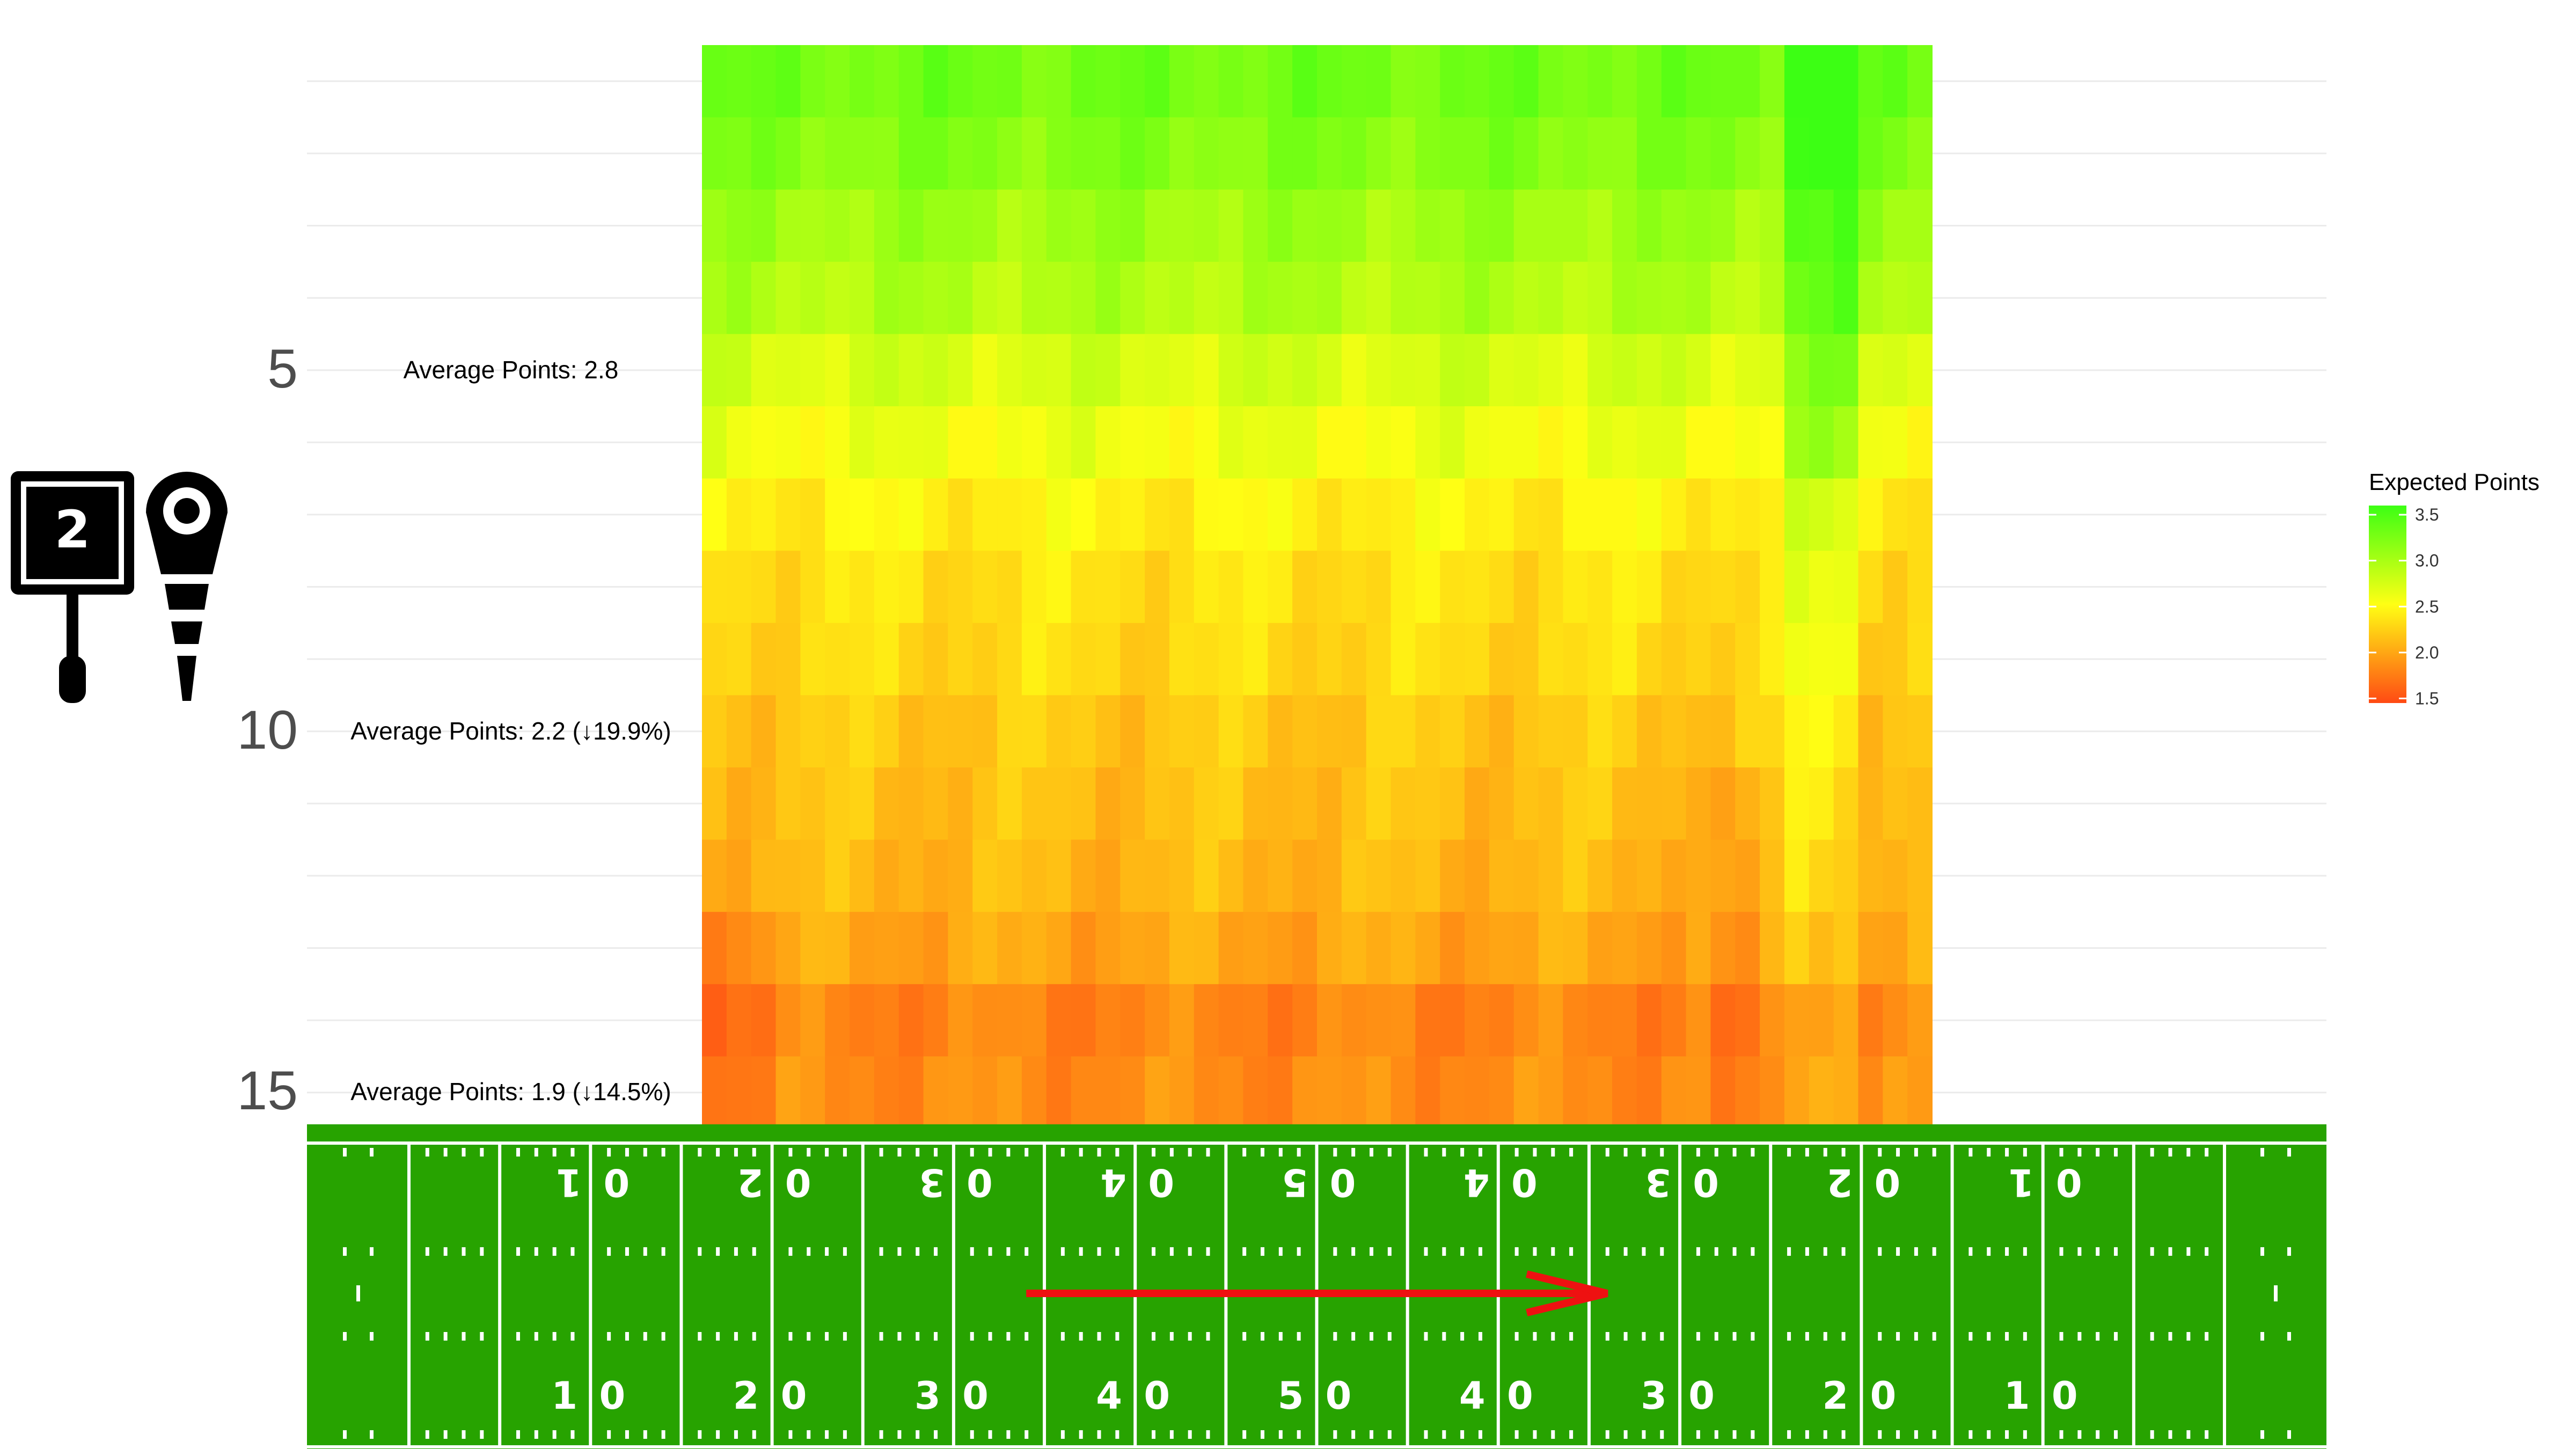  I want to click on legend-title: Expected Points, so click(2454, 482).